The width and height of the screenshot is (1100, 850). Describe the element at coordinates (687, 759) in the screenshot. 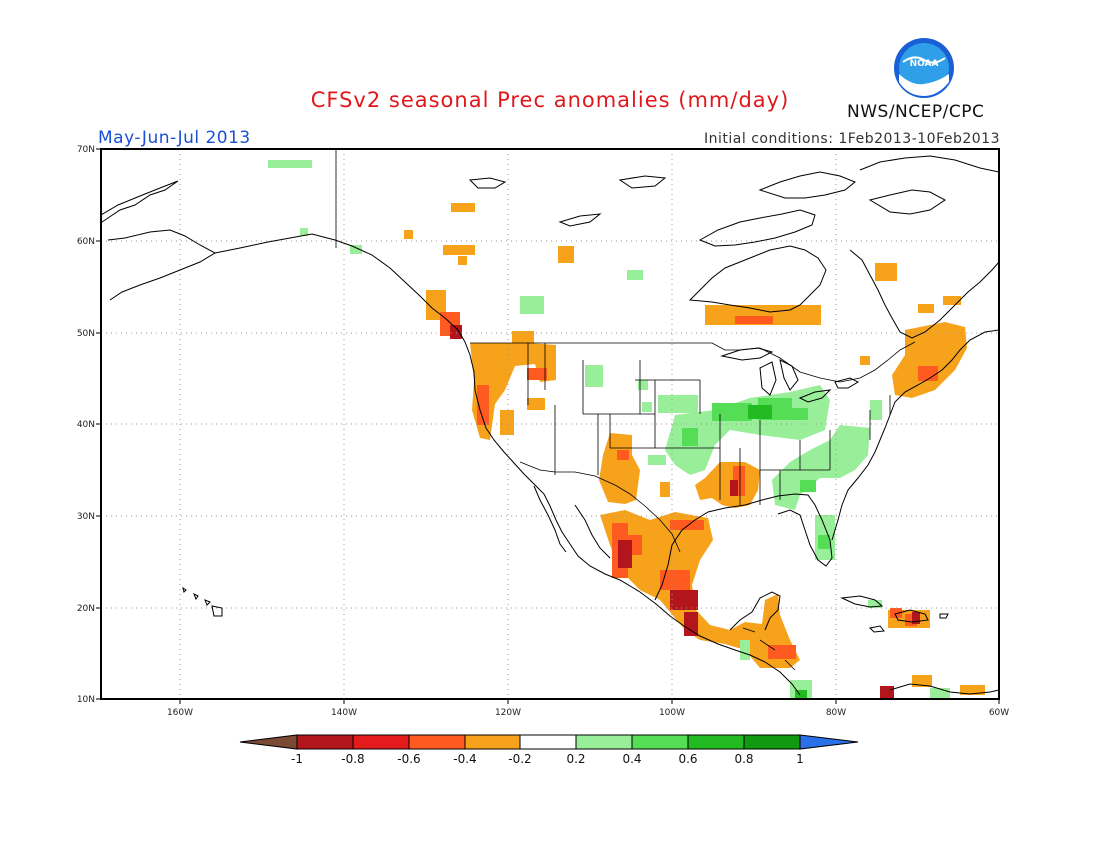

I see `colorbar-label: 0.6` at that location.